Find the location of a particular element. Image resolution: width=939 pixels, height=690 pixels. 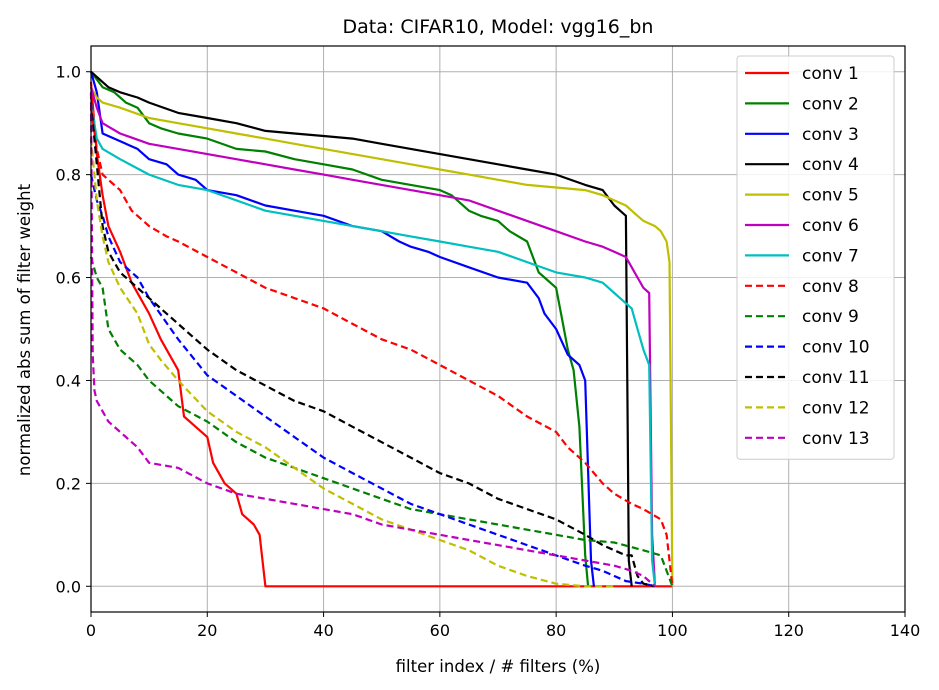

x-tick-label: 60 is located at coordinates (440, 630).